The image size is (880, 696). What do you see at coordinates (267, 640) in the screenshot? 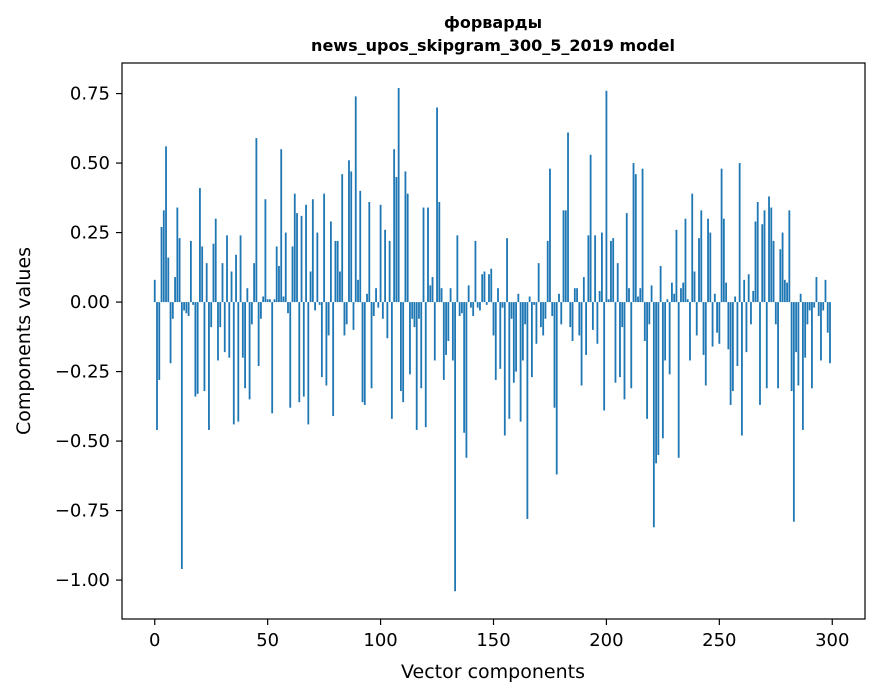
I see `x-tick-label: 50` at bounding box center [267, 640].